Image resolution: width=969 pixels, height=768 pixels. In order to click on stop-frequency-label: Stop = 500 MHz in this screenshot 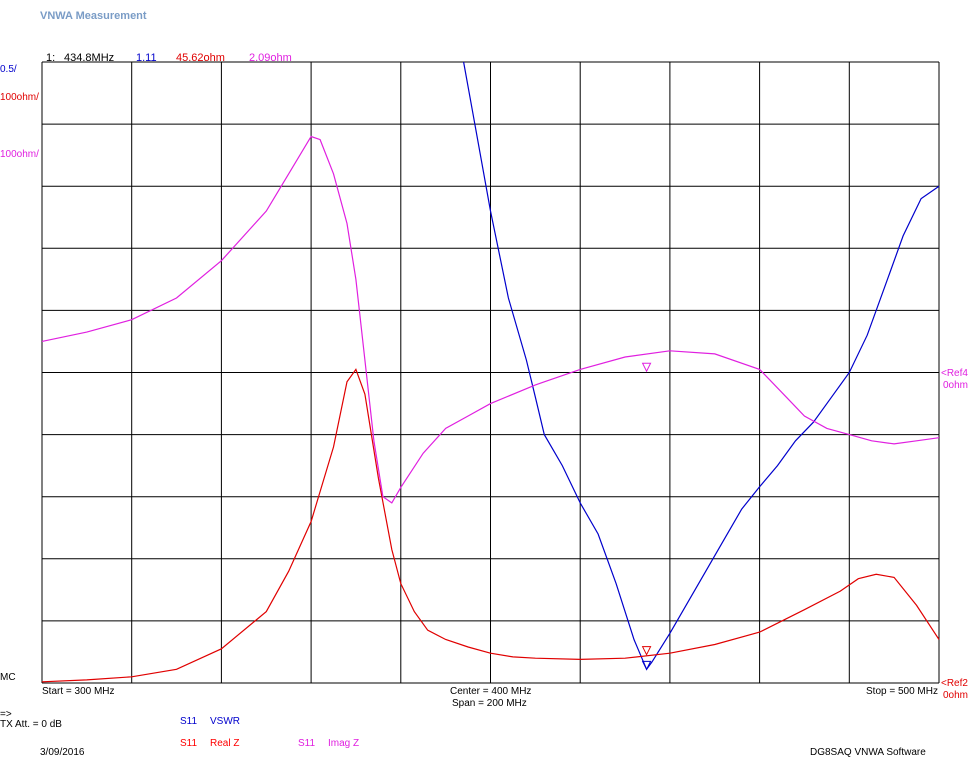, I will do `click(902, 691)`.